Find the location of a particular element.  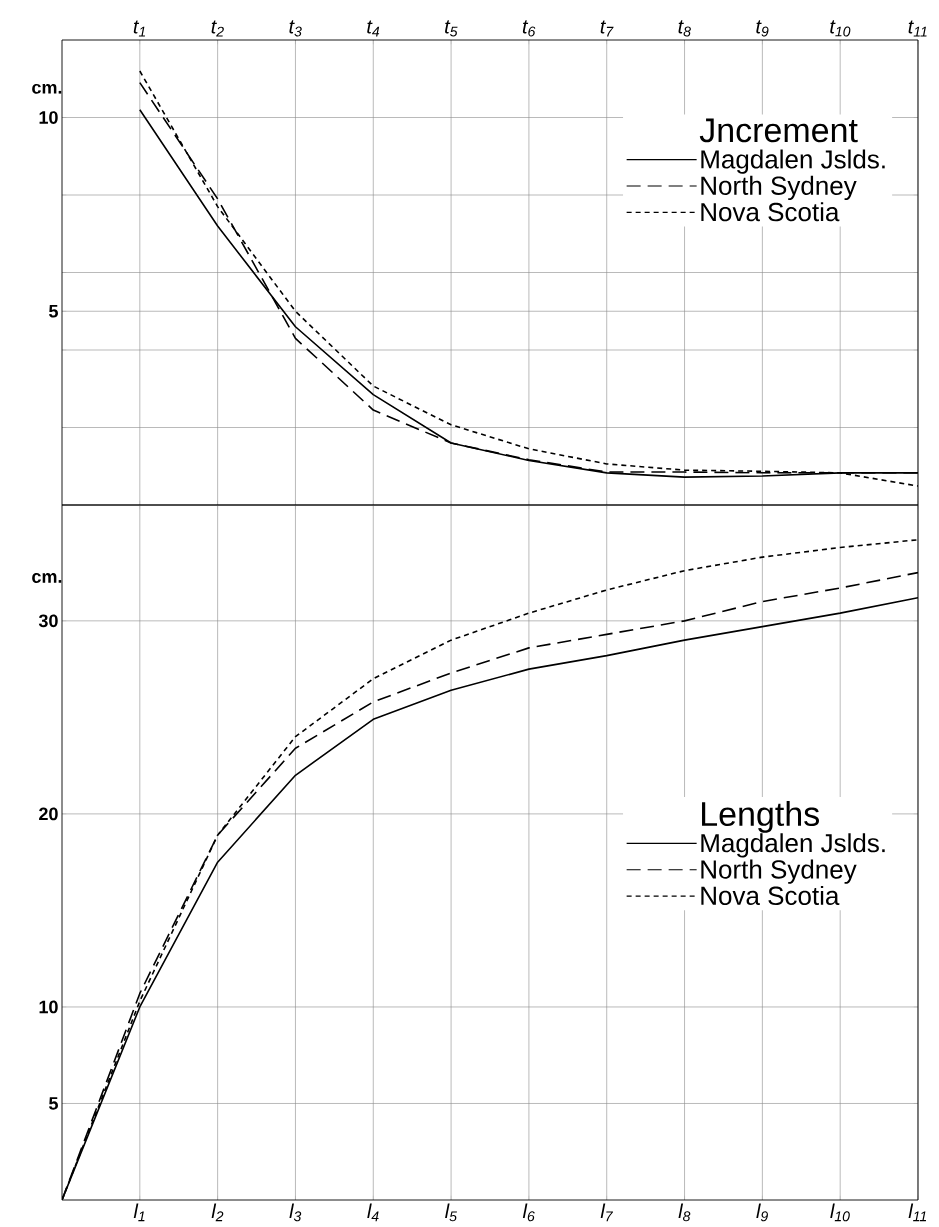

x-tick-label: l$_{9}$ is located at coordinates (762, 1212).